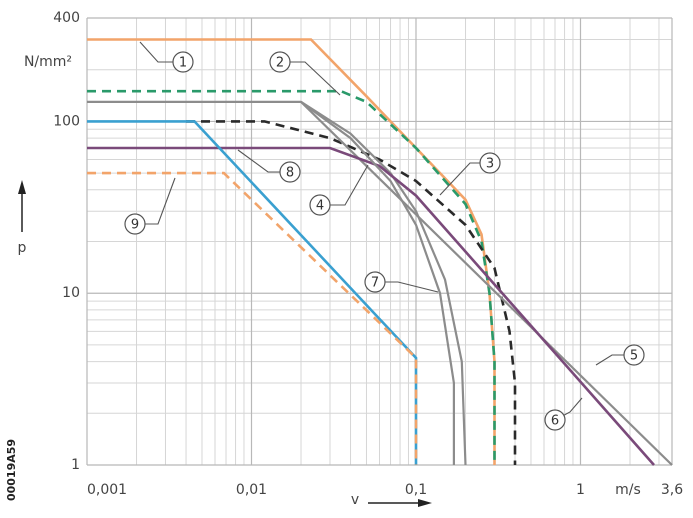  I want to click on x-tick-label: 0,1, so click(416, 490).